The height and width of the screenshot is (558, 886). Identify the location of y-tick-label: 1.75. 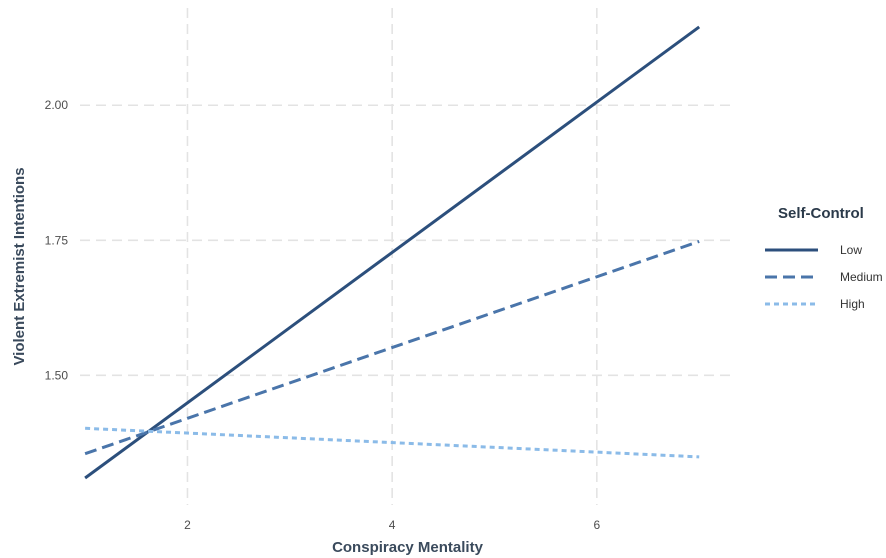
(57, 240).